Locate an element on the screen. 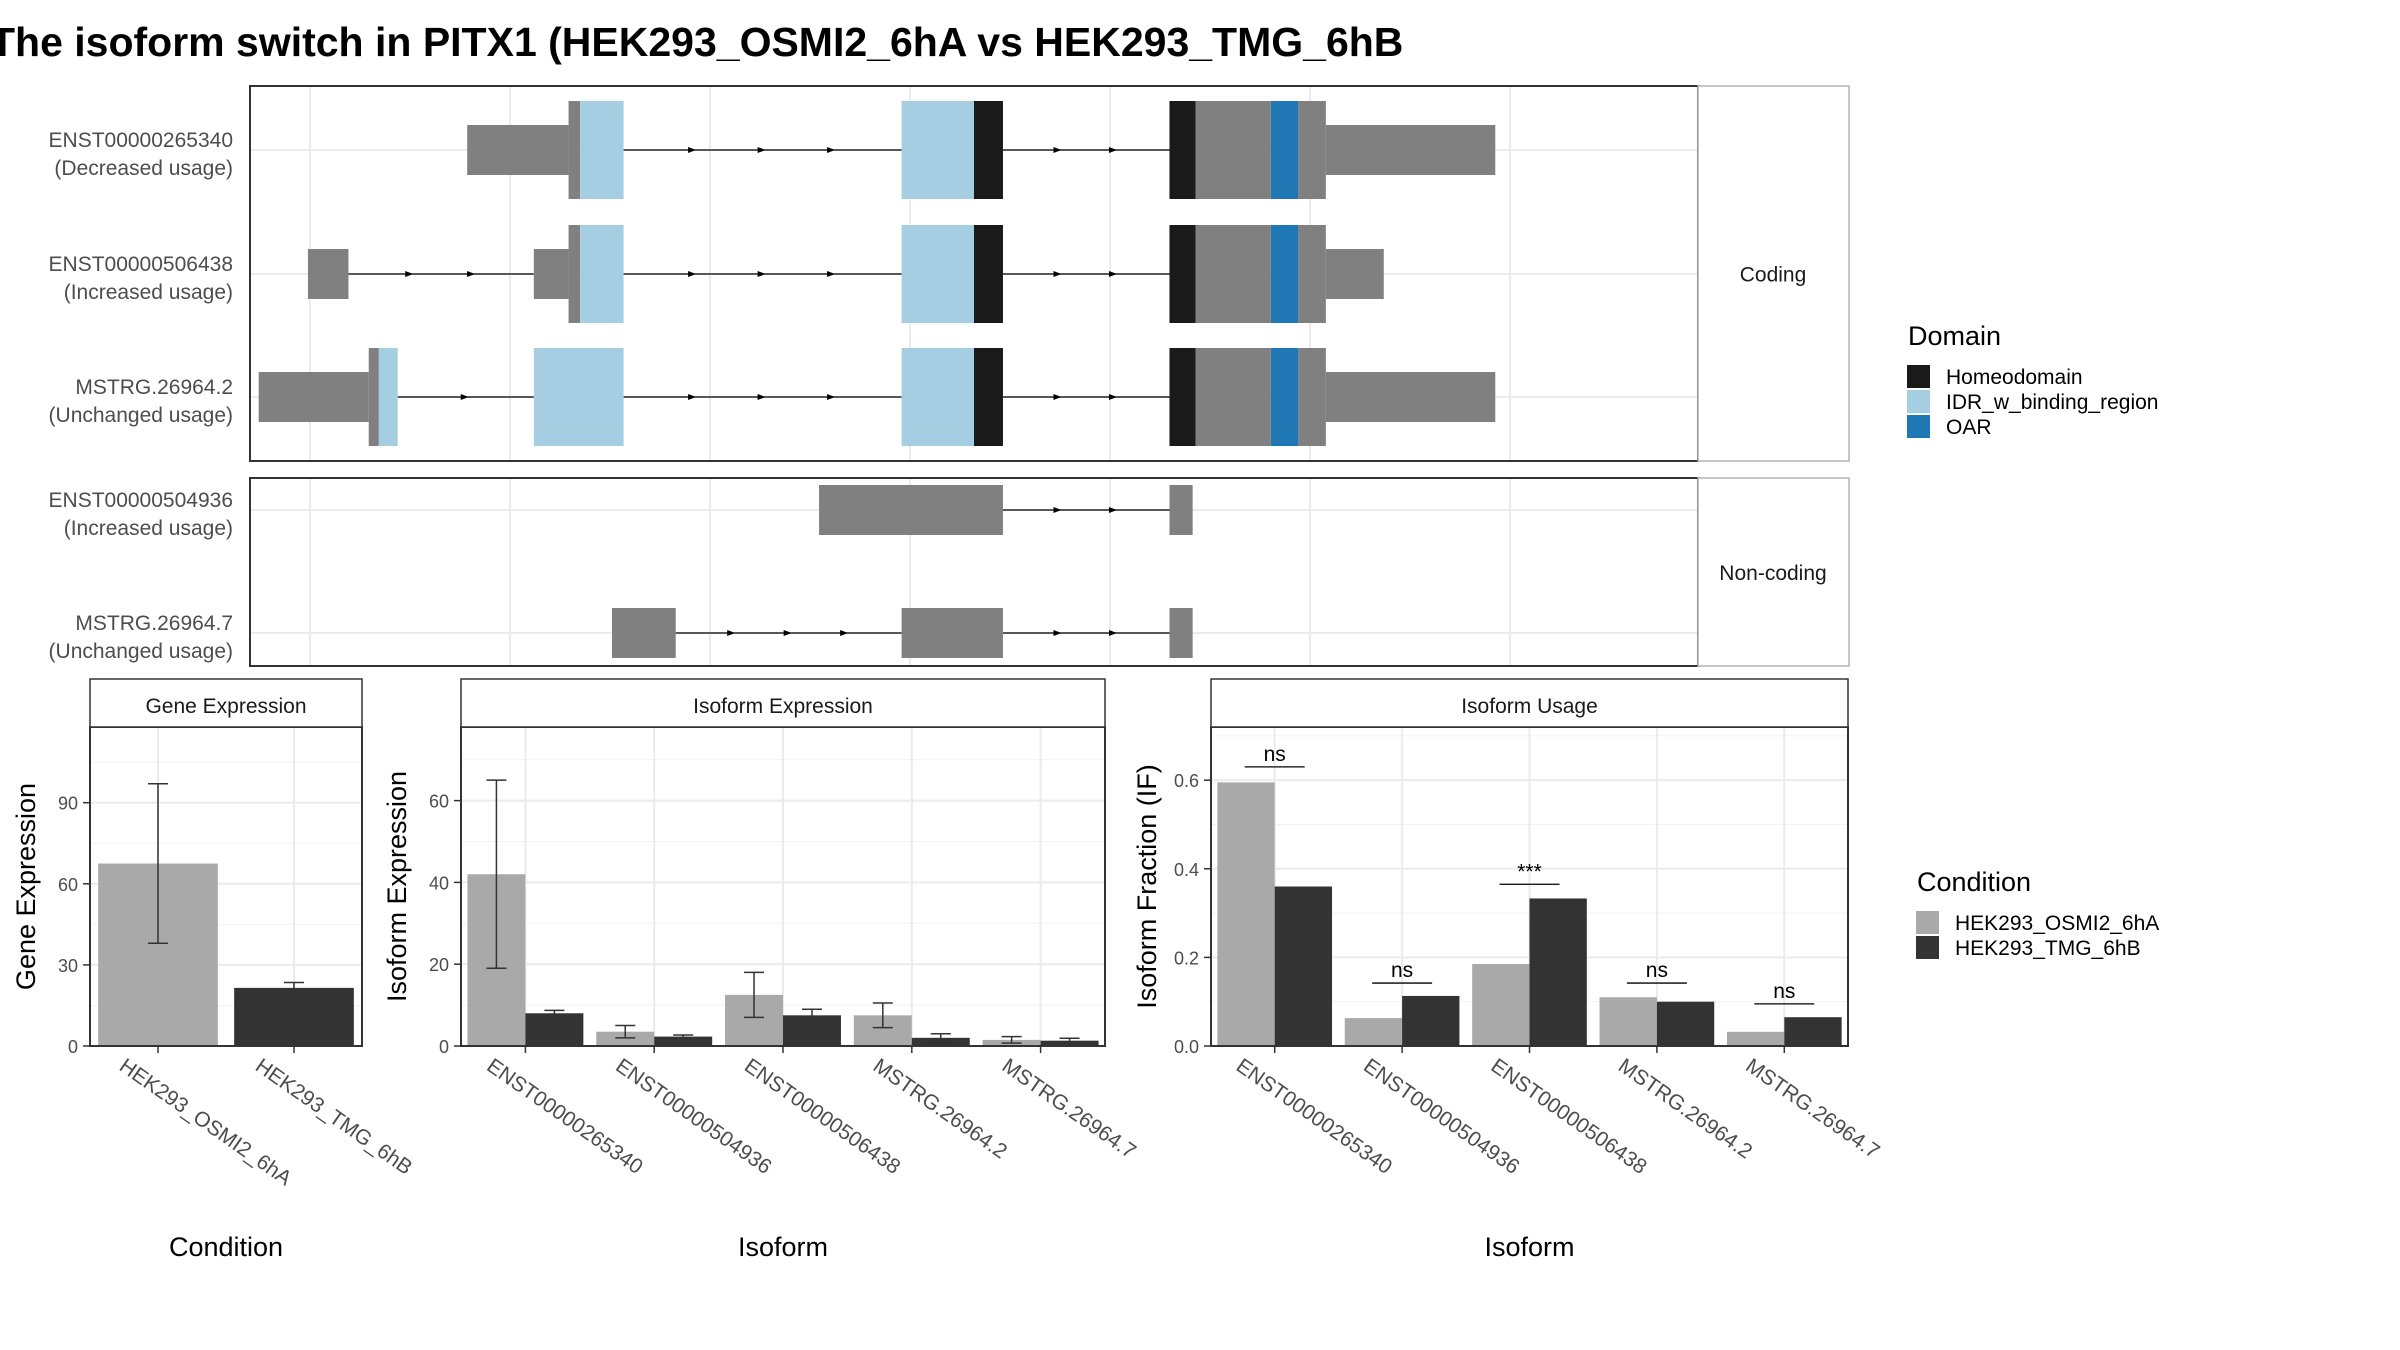  facet-non-coding: Non-coding is located at coordinates (1049, 572).